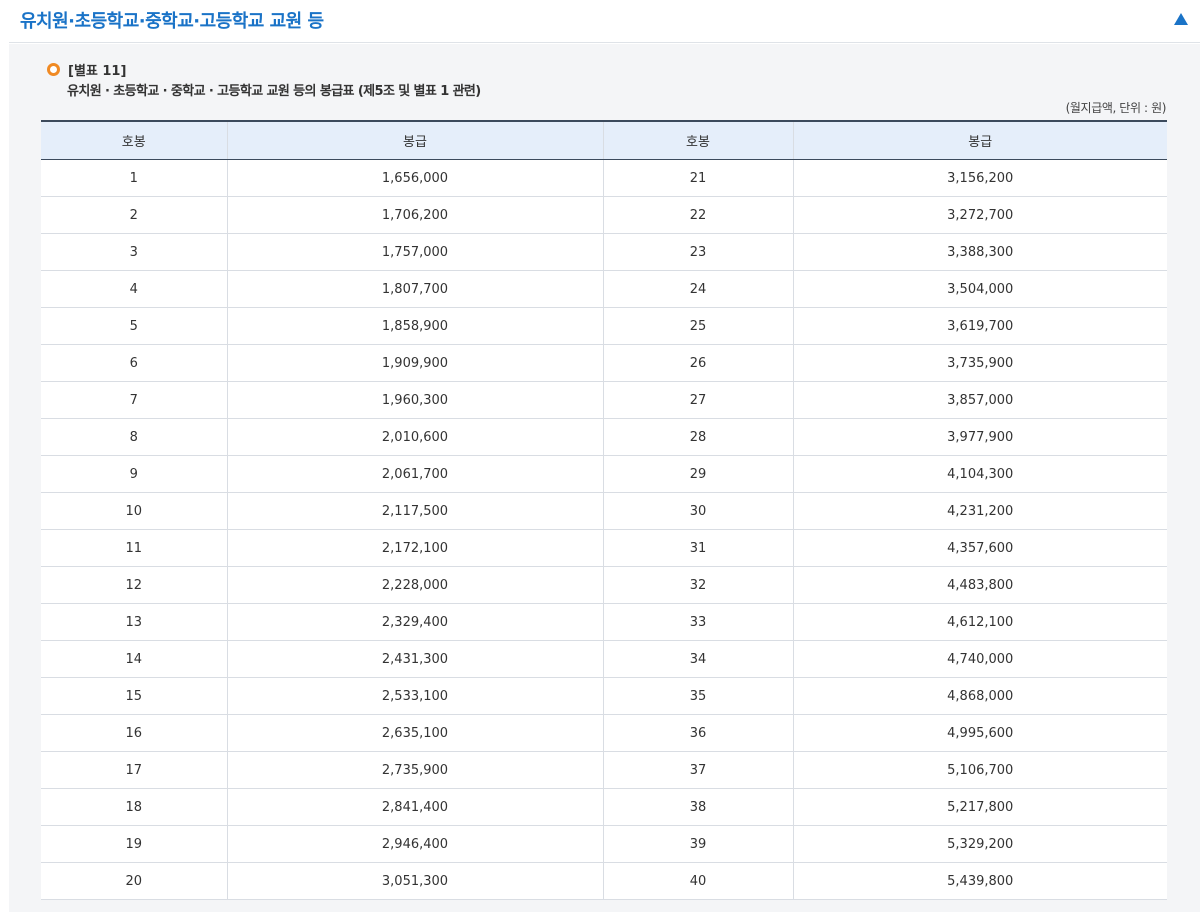 The image size is (1204, 912). I want to click on step-cell: 10, so click(134, 511).